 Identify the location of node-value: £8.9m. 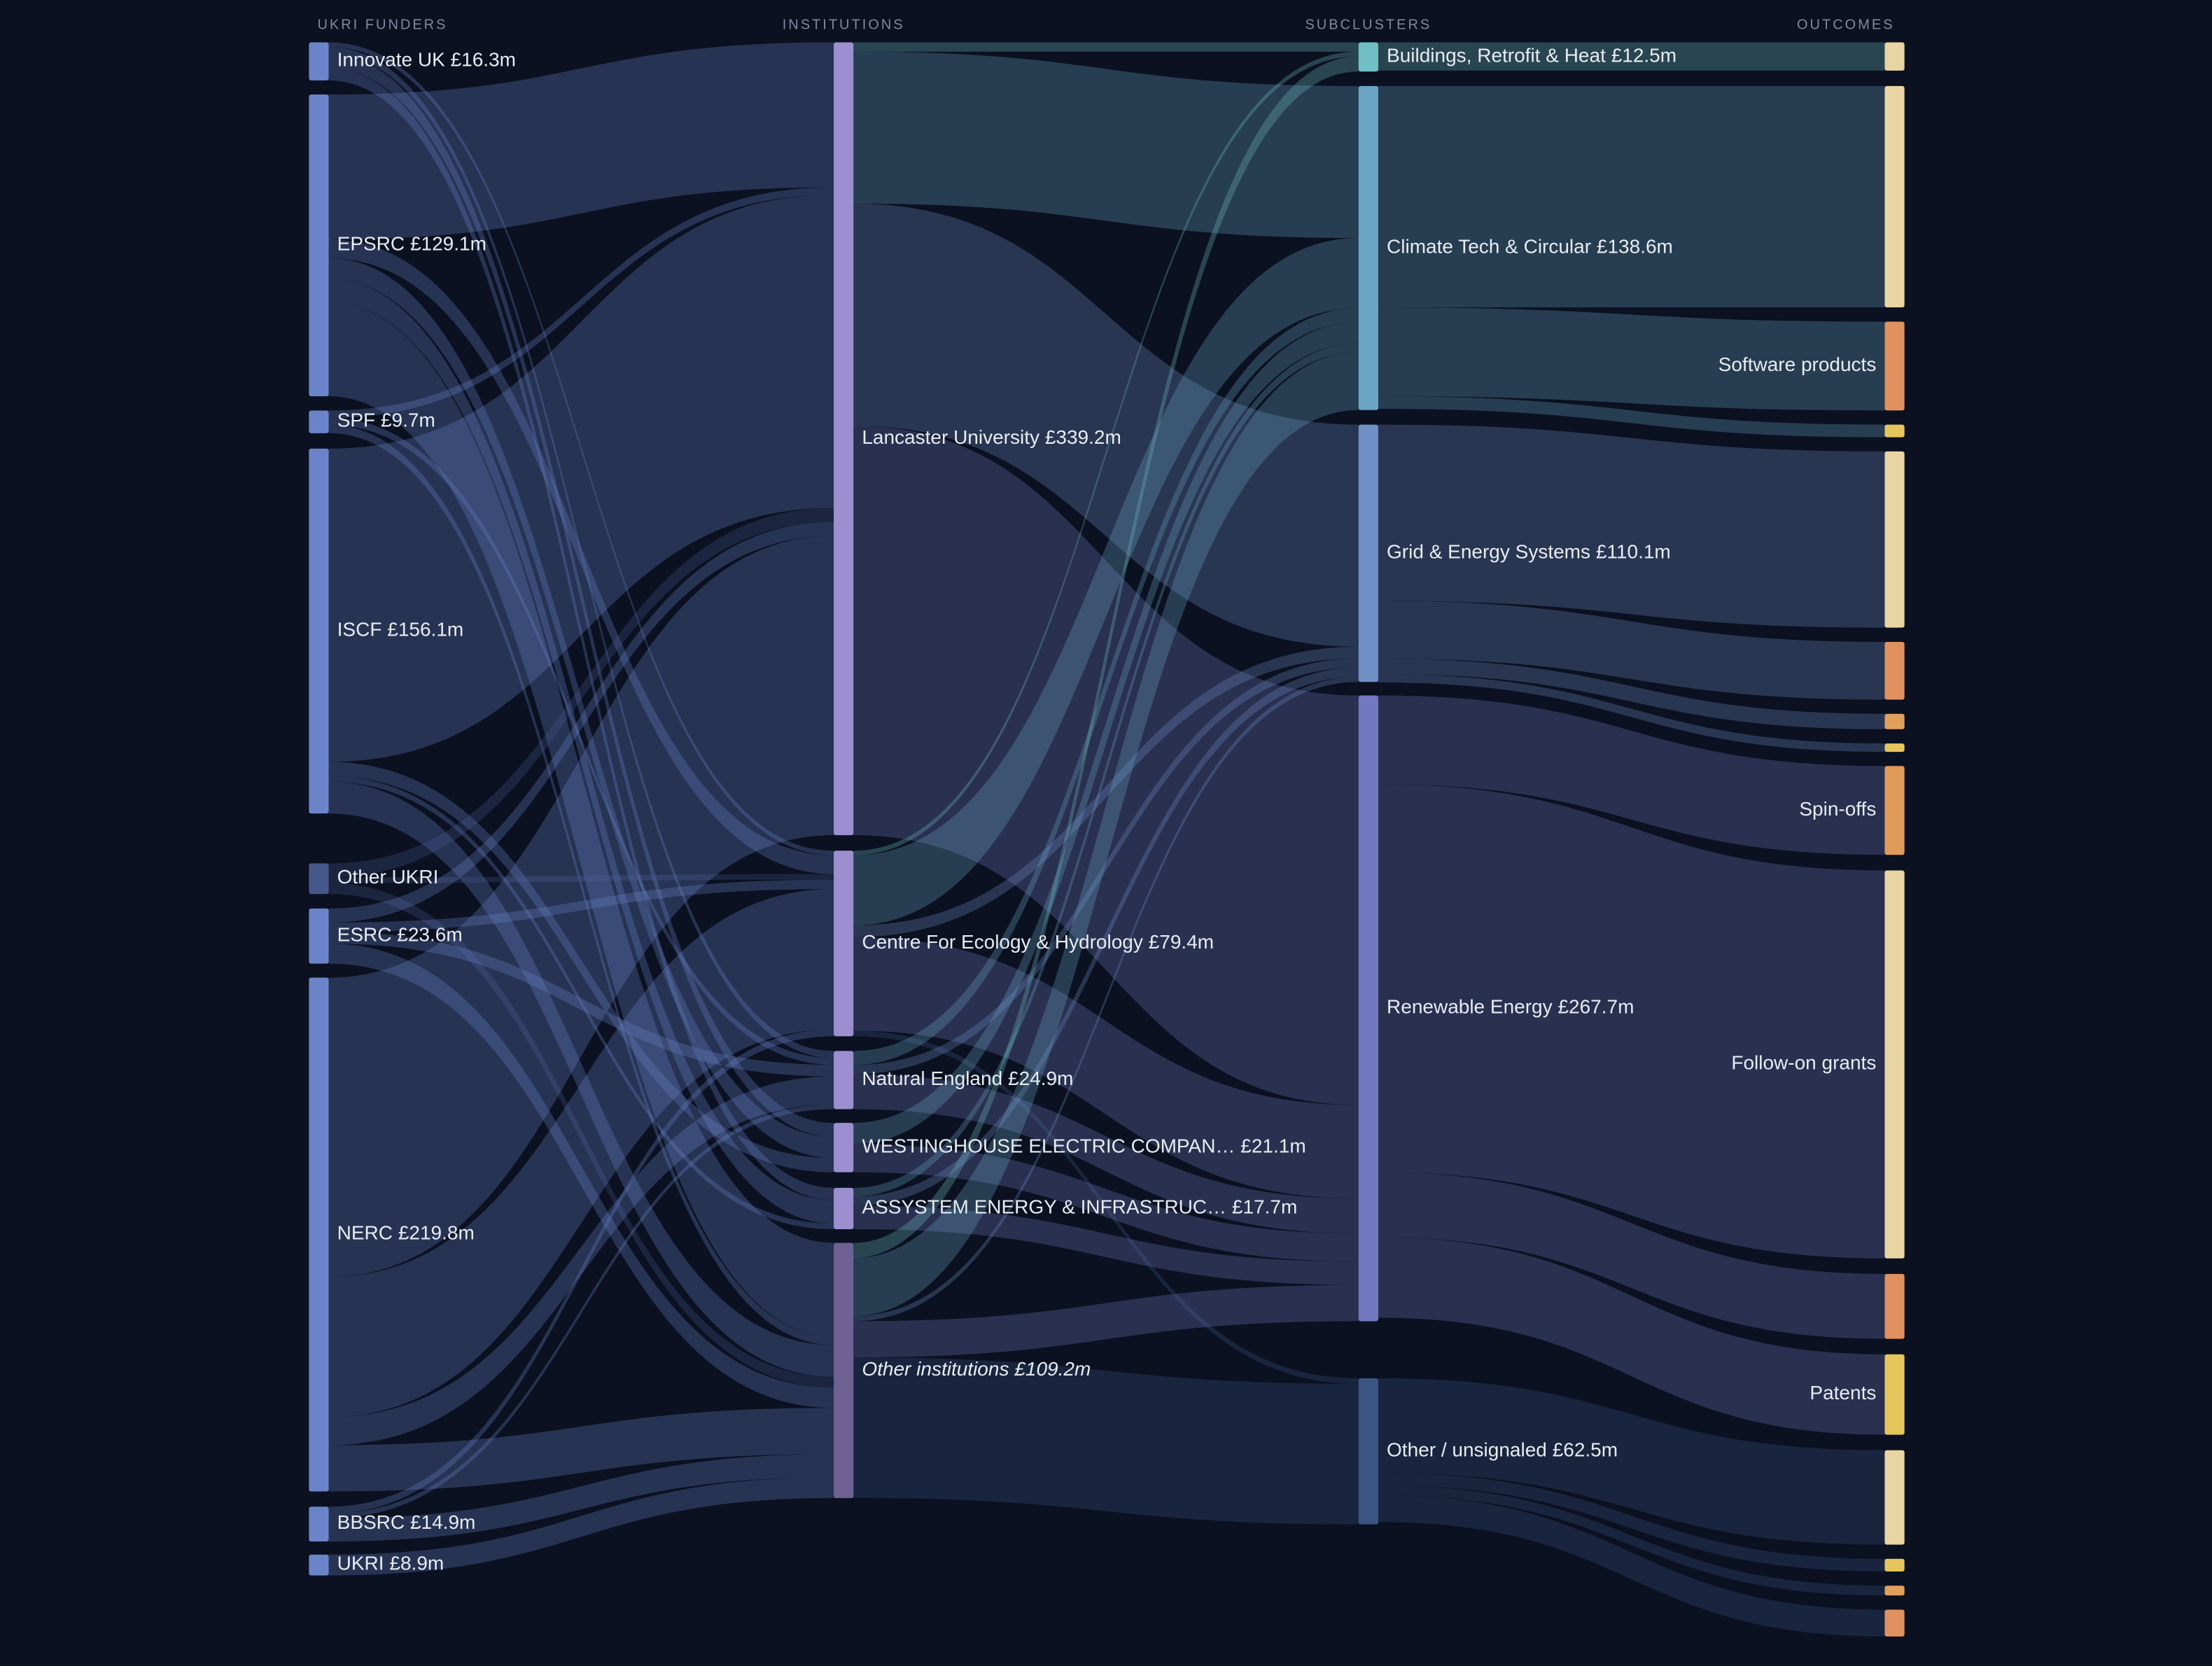
(416, 1563).